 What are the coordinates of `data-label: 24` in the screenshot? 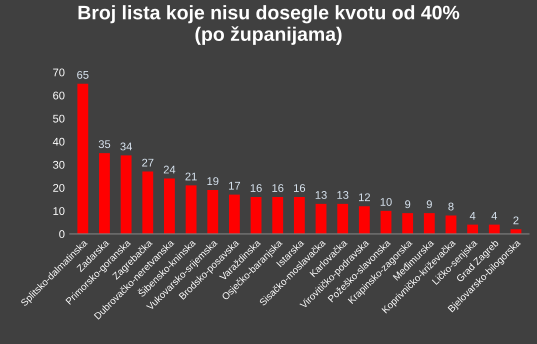 It's located at (170, 170).